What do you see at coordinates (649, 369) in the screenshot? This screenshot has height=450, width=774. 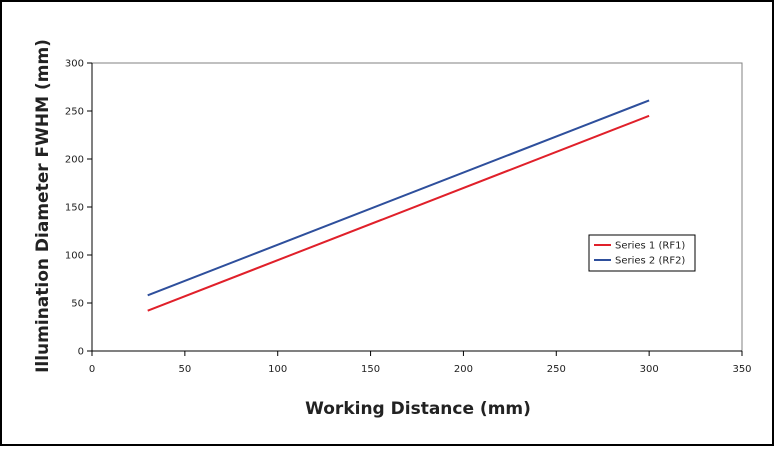 I see `x-tick-label: 300` at bounding box center [649, 369].